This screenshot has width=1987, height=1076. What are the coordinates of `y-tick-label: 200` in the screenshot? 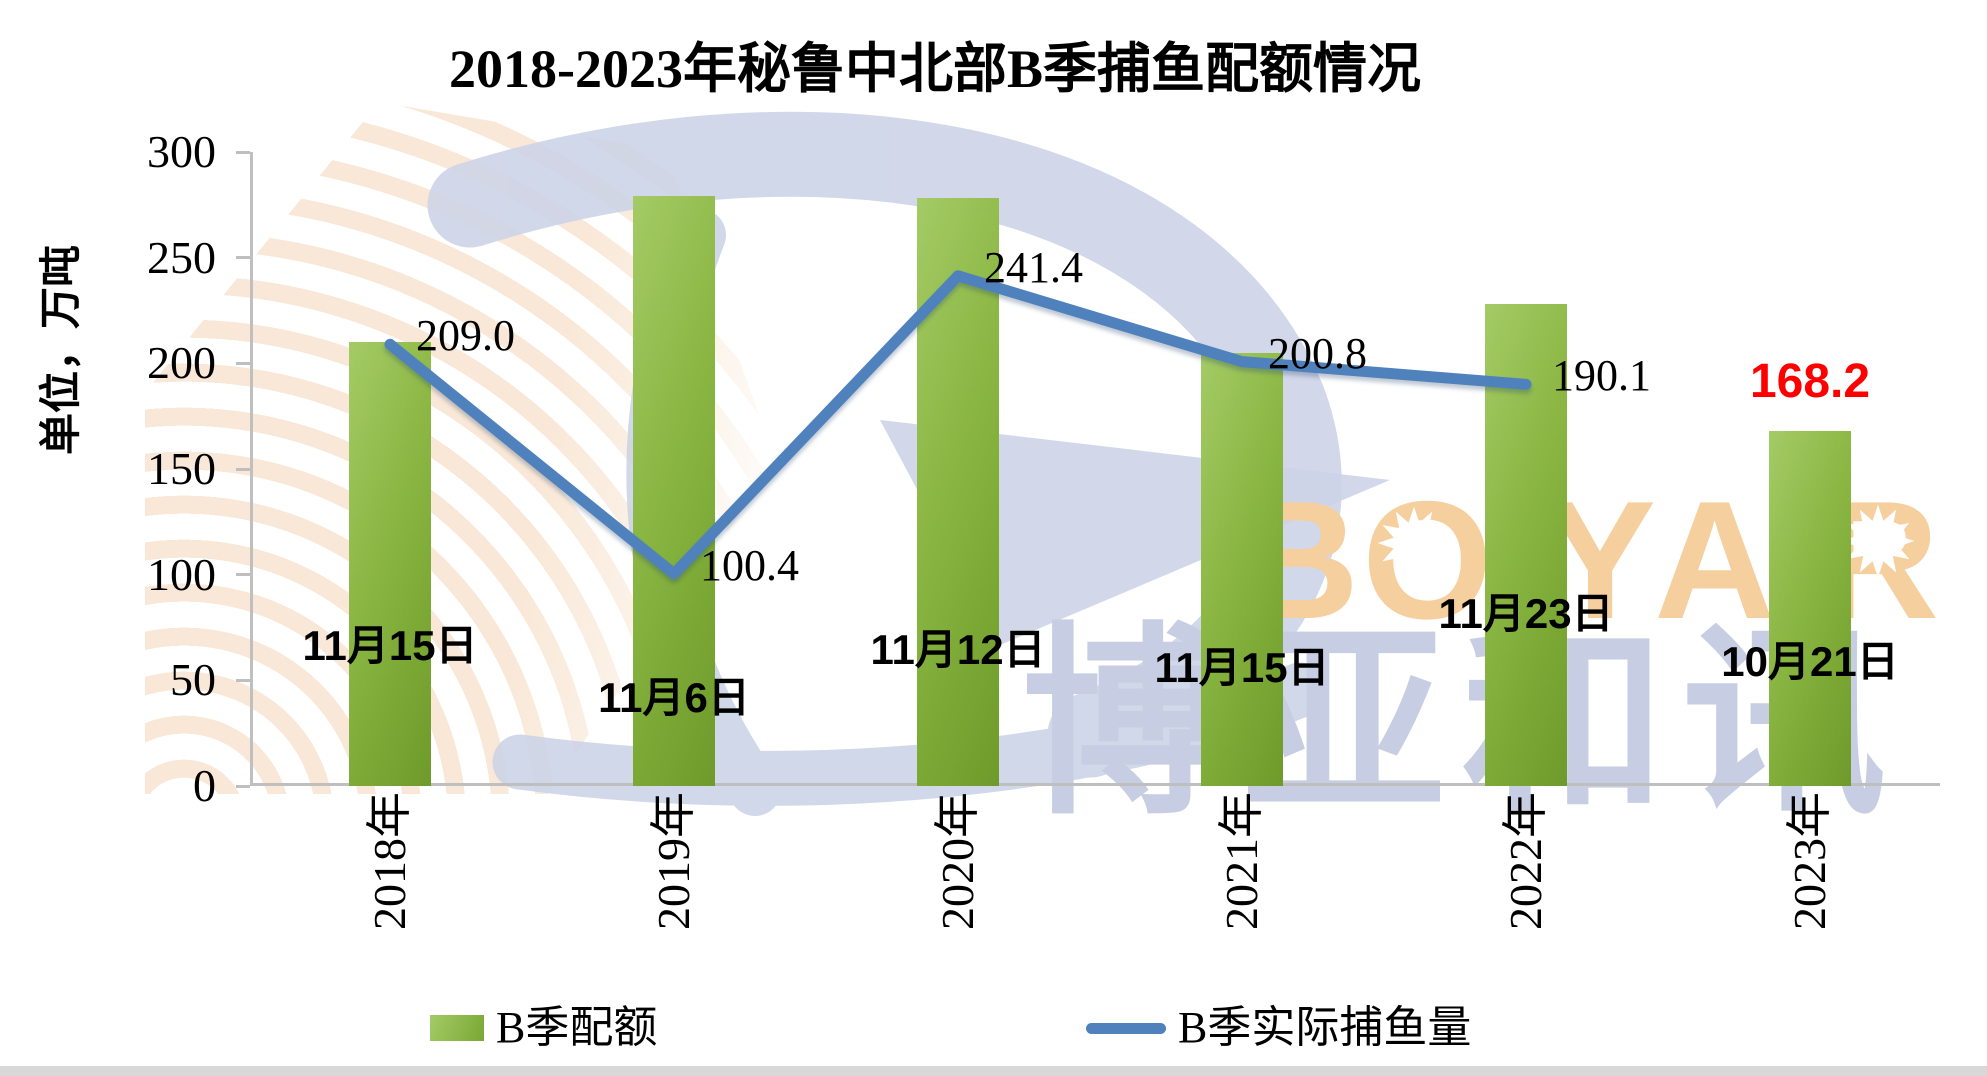 It's located at (181, 363).